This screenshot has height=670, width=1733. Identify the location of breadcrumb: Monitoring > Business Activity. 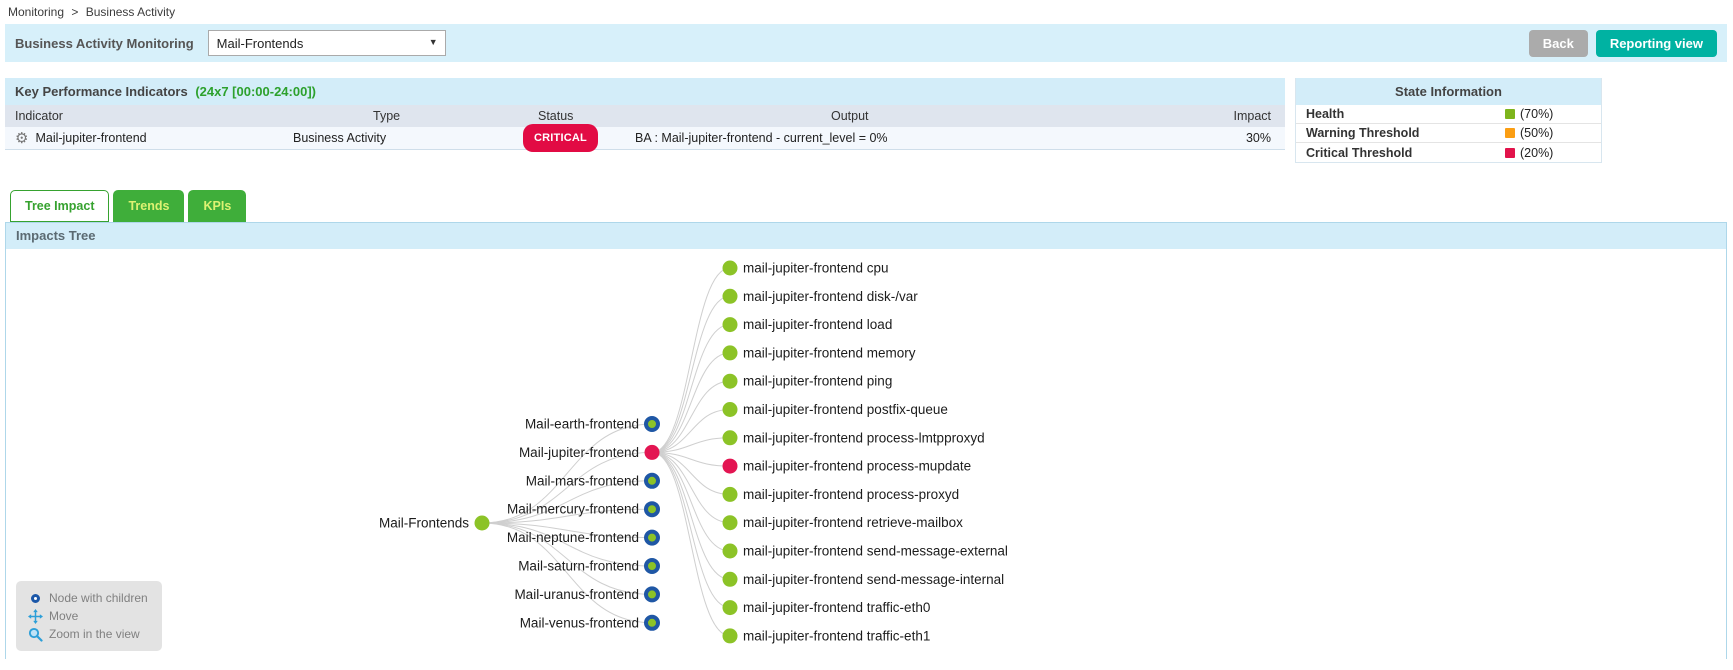
(866, 12).